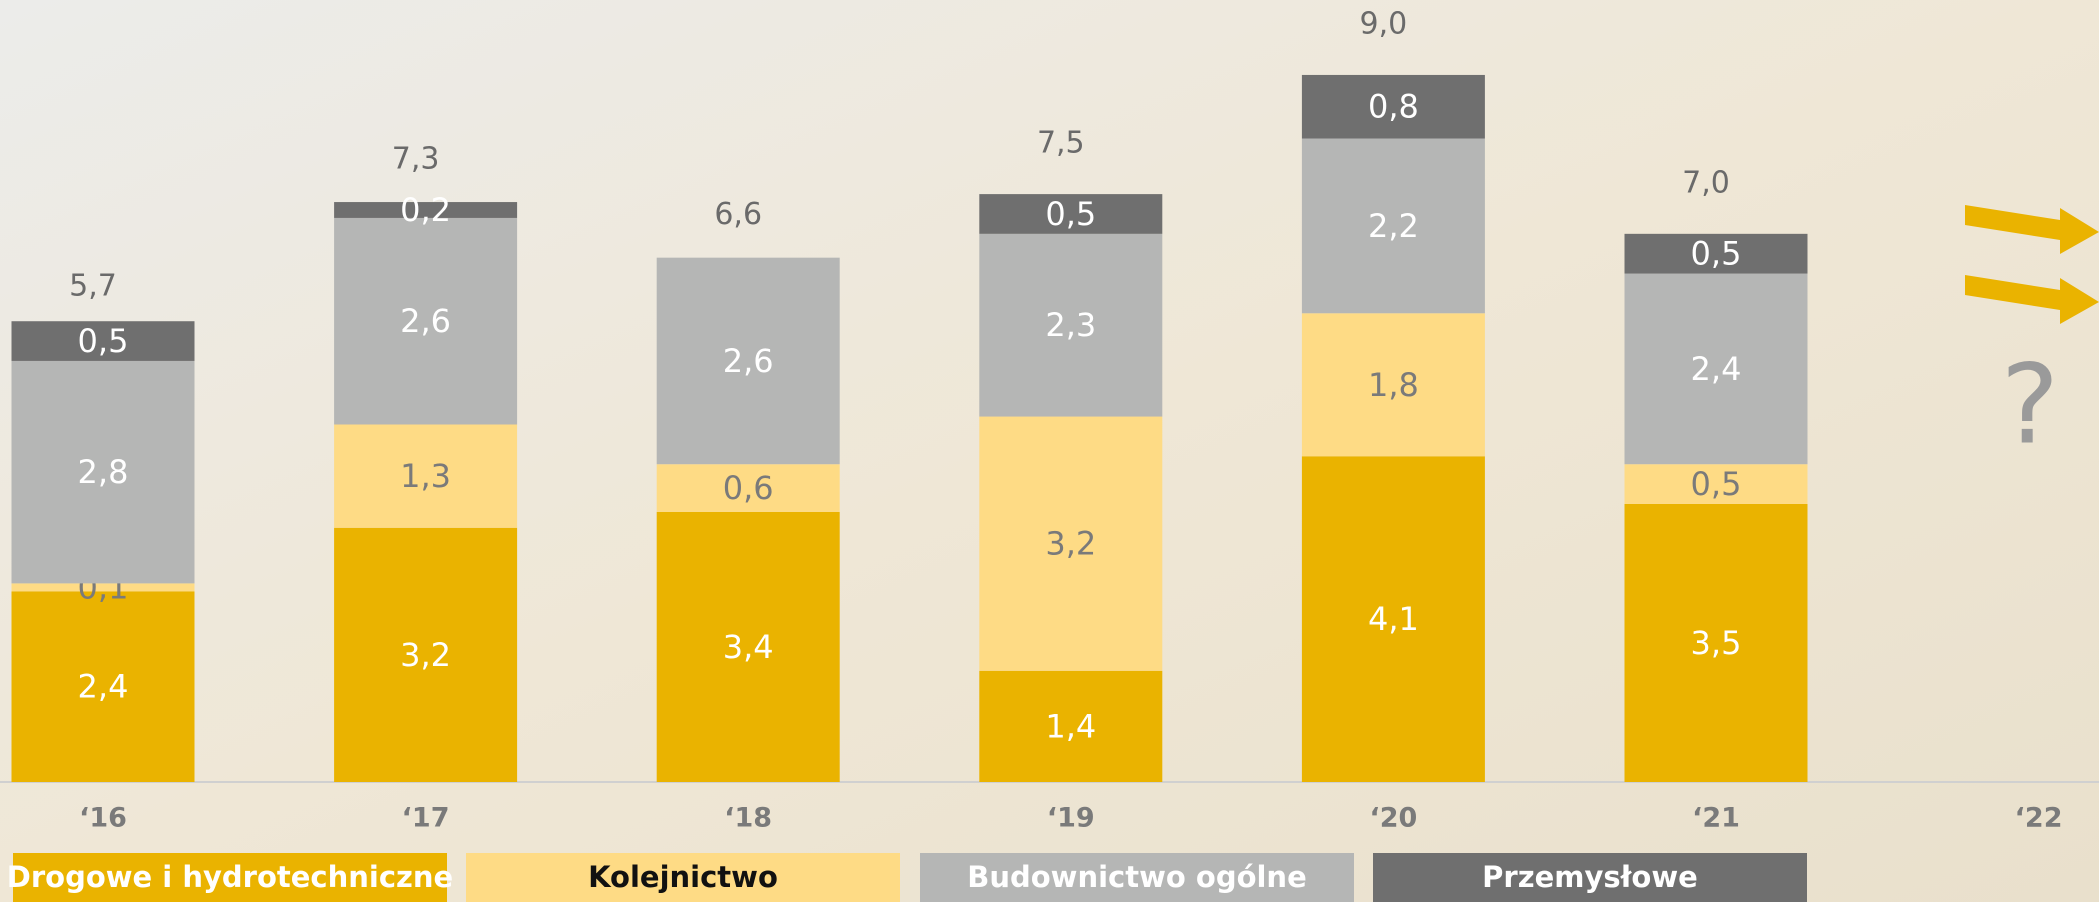 This screenshot has width=2099, height=902. I want to click on data-label: 0,8, so click(1393, 107).